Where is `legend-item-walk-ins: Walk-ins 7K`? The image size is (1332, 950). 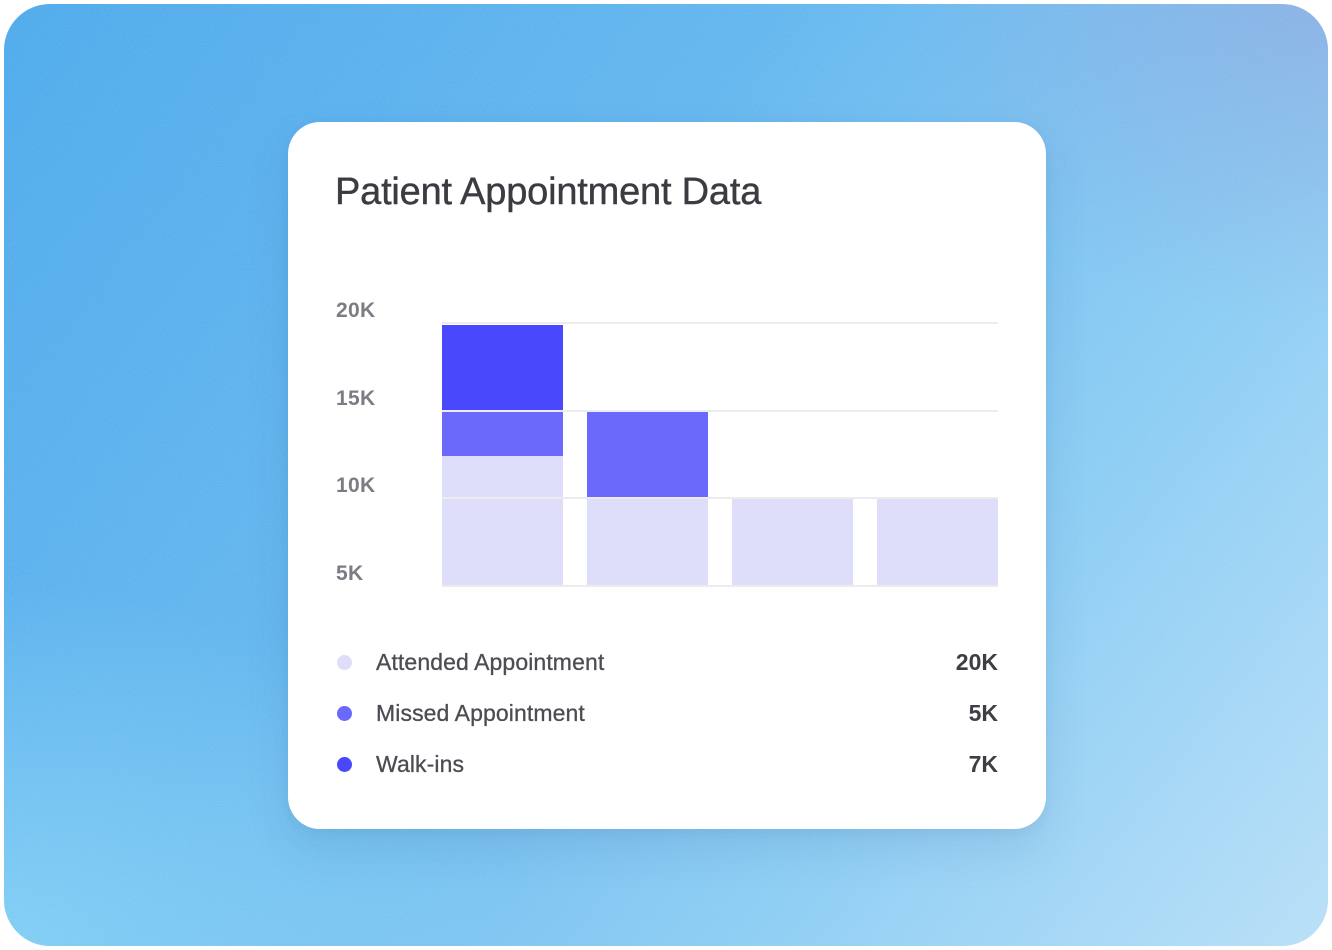
legend-item-walk-ins: Walk-ins 7K is located at coordinates (667, 764).